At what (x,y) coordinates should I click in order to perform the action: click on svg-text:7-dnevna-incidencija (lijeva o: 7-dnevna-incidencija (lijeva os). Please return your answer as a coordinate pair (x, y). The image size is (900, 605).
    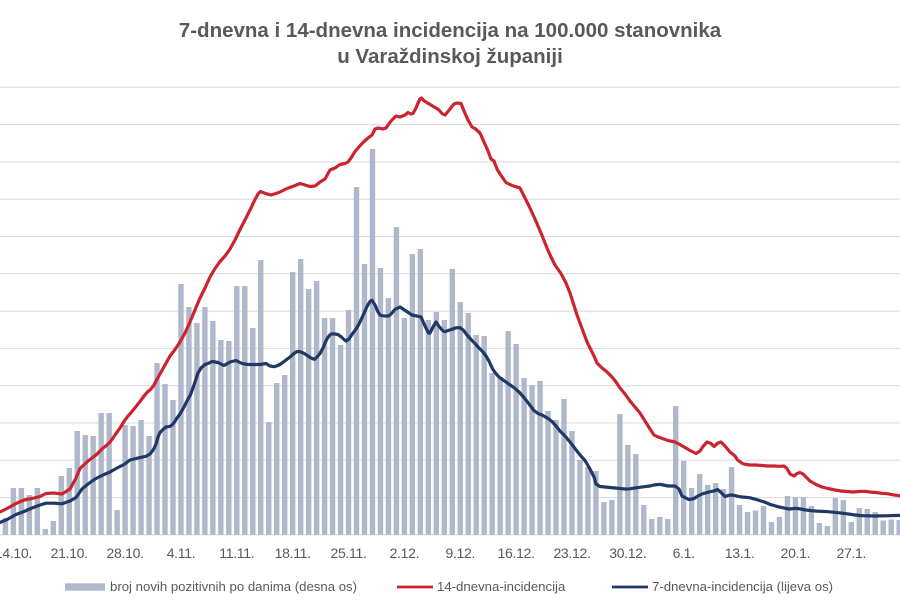
    Looking at the image, I should click on (742, 586).